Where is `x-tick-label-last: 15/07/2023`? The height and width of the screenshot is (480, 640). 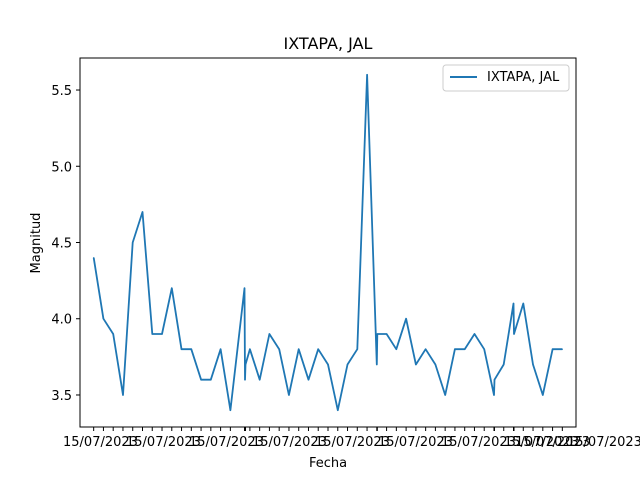
x-tick-label-last: 15/07/2023 is located at coordinates (552, 442).